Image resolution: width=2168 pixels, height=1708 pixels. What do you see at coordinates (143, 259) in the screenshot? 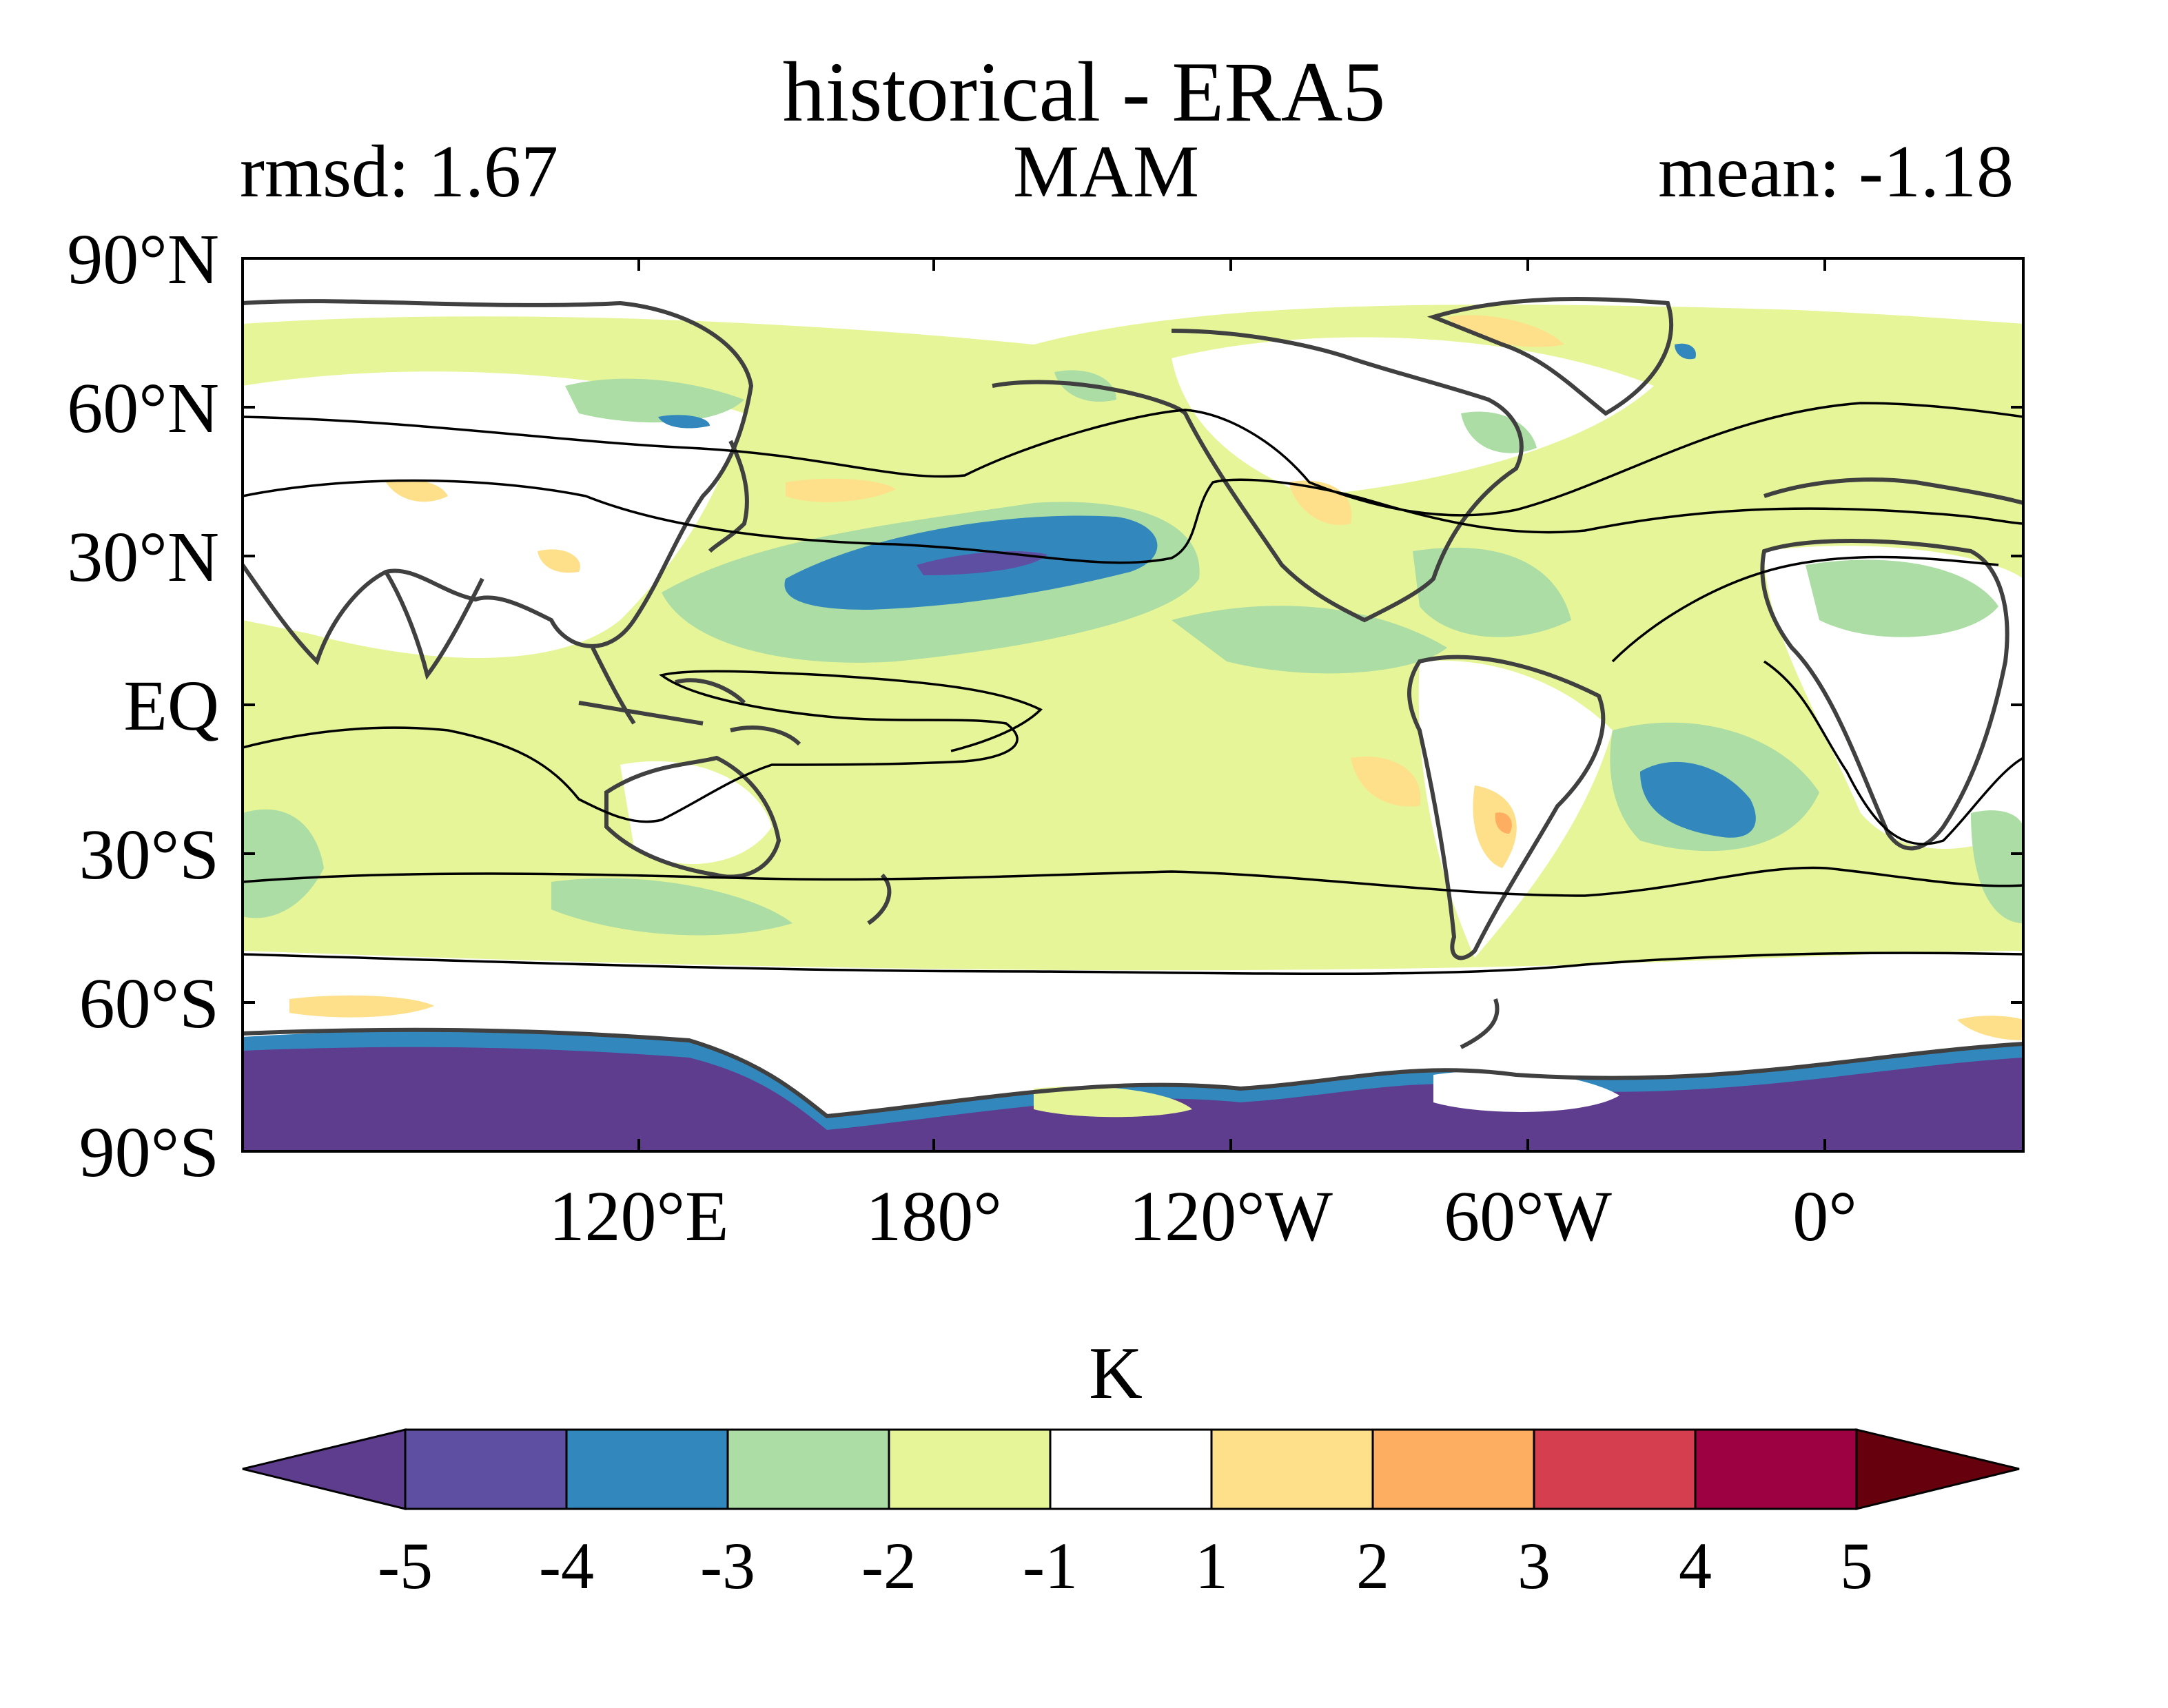
I see `y-tick-label: 90°N` at bounding box center [143, 259].